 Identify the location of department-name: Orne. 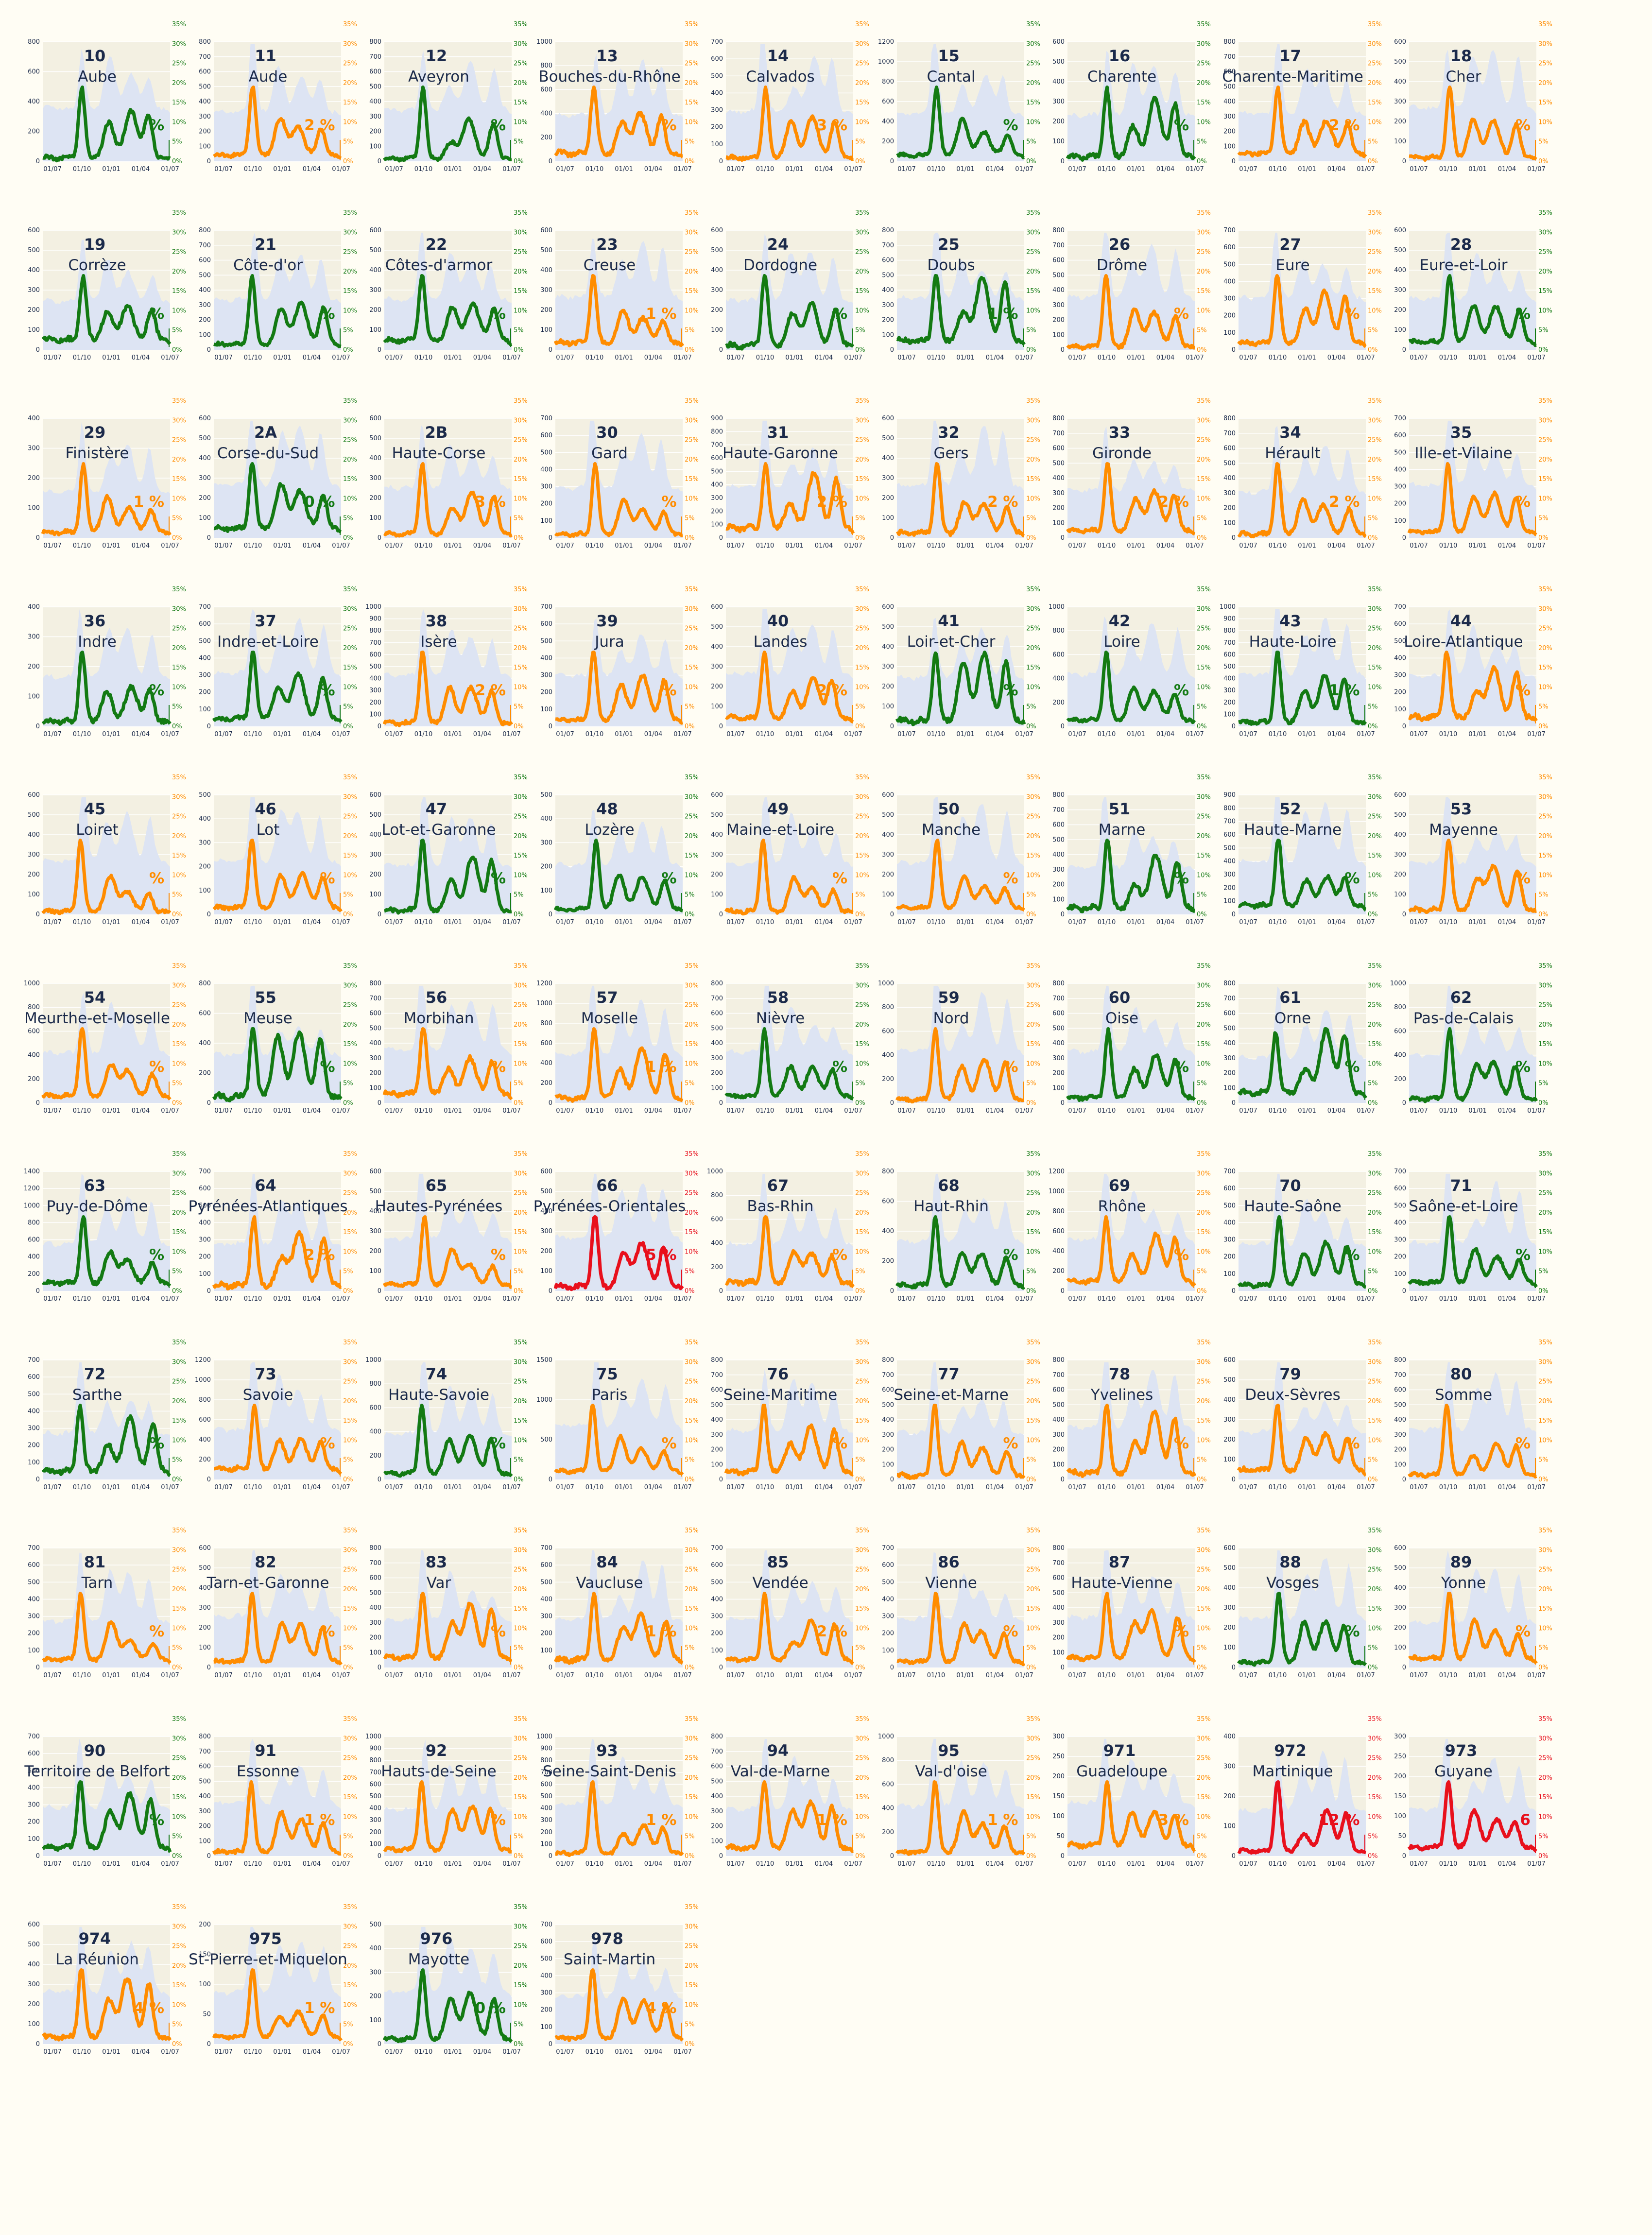
(1293, 1018).